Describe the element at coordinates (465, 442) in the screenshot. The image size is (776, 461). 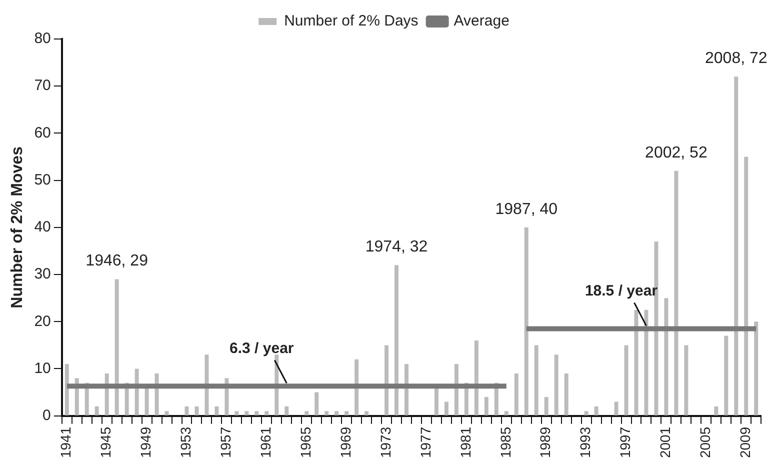
I see `x-tick-label: 1981` at that location.